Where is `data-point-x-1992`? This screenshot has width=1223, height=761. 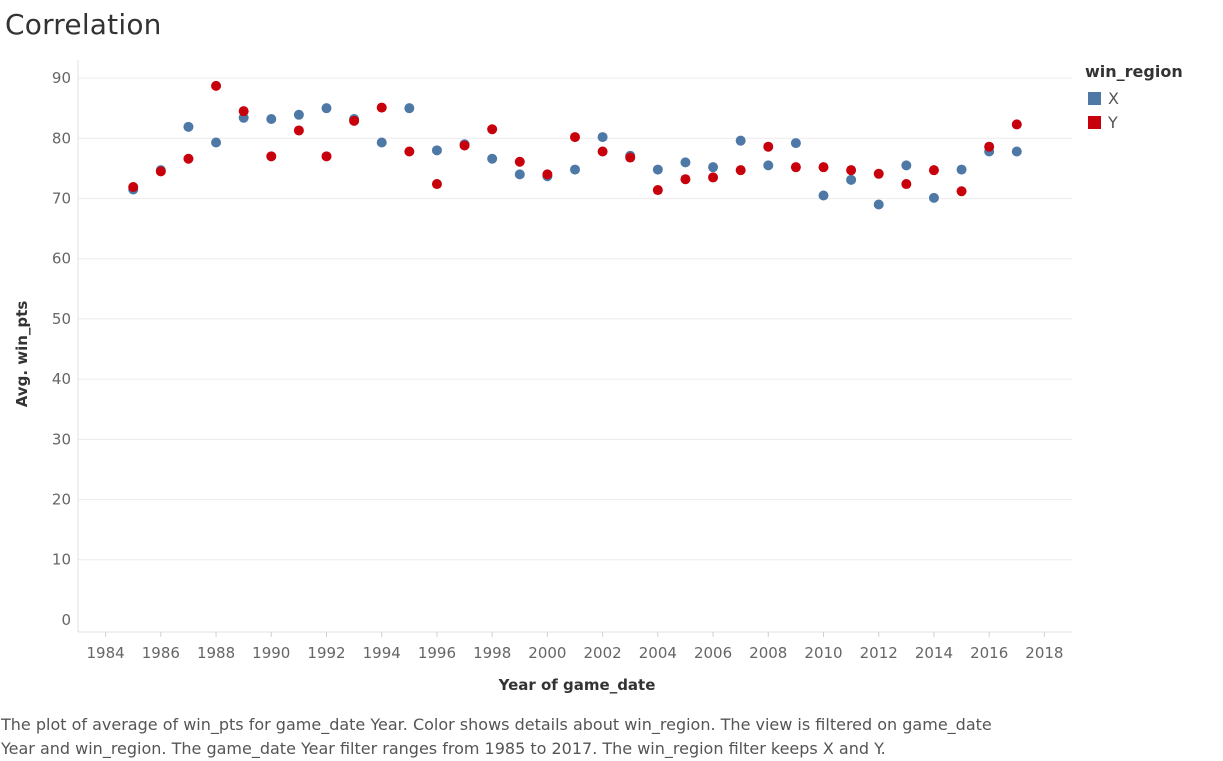
data-point-x-1992 is located at coordinates (326, 108).